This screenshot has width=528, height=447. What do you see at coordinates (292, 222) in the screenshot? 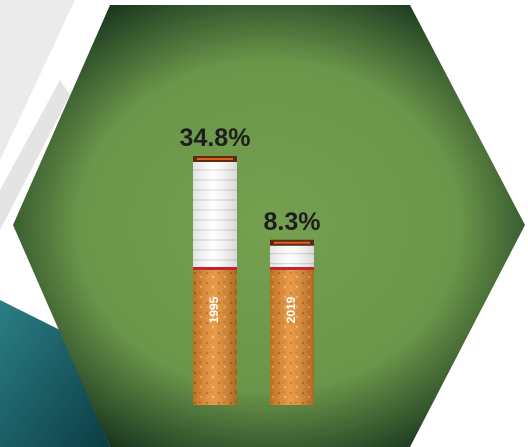
I see `value-label: 8.3%` at bounding box center [292, 222].